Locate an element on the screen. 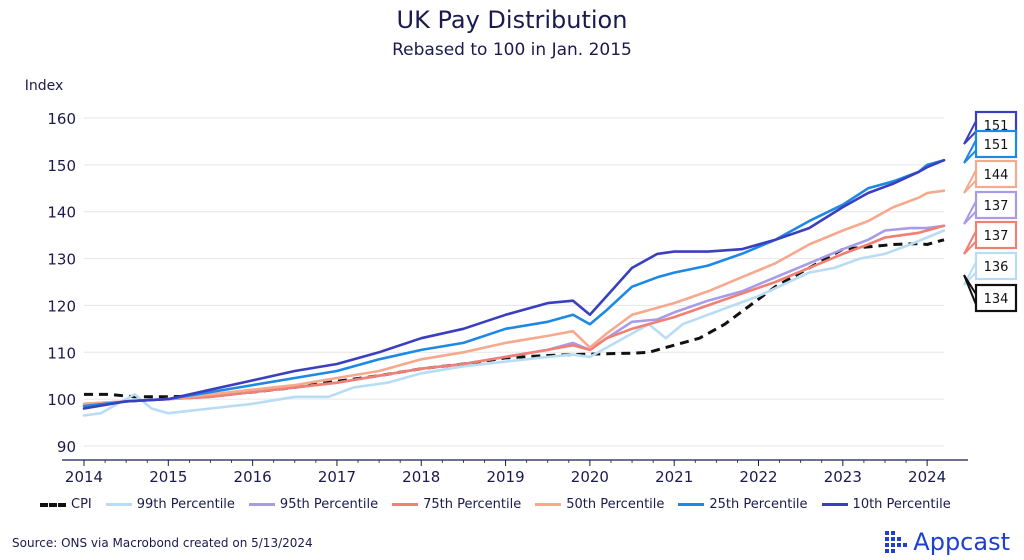 This screenshot has width=1024, height=560. legend-label: 99th Percentile is located at coordinates (185, 504).